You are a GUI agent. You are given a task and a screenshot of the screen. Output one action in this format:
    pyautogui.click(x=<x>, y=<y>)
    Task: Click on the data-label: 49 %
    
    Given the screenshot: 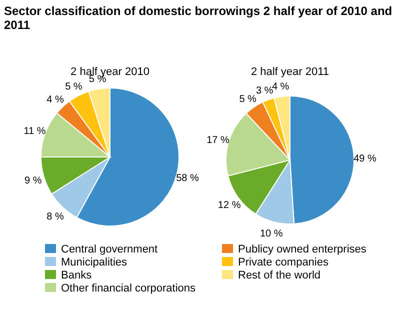 What is the action you would take?
    pyautogui.click(x=365, y=159)
    